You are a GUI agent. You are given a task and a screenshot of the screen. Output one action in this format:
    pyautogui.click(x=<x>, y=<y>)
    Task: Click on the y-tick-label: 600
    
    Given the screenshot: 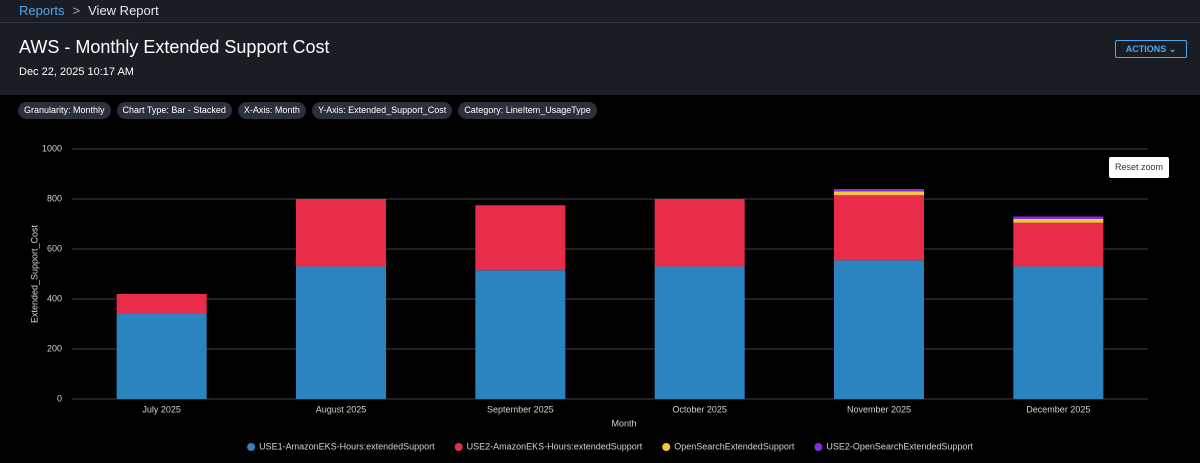 What is the action you would take?
    pyautogui.click(x=54, y=248)
    